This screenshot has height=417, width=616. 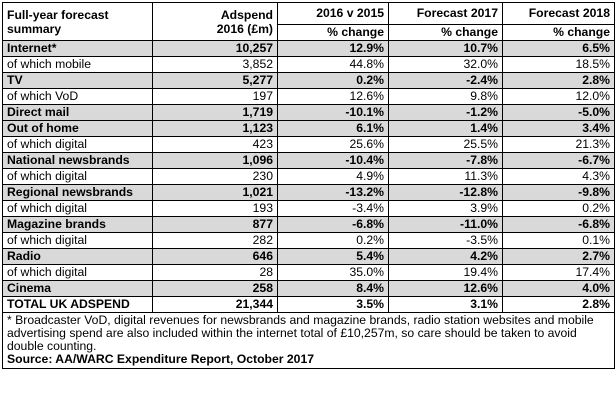 What do you see at coordinates (215, 304) in the screenshot?
I see `row-adspend: 21,344` at bounding box center [215, 304].